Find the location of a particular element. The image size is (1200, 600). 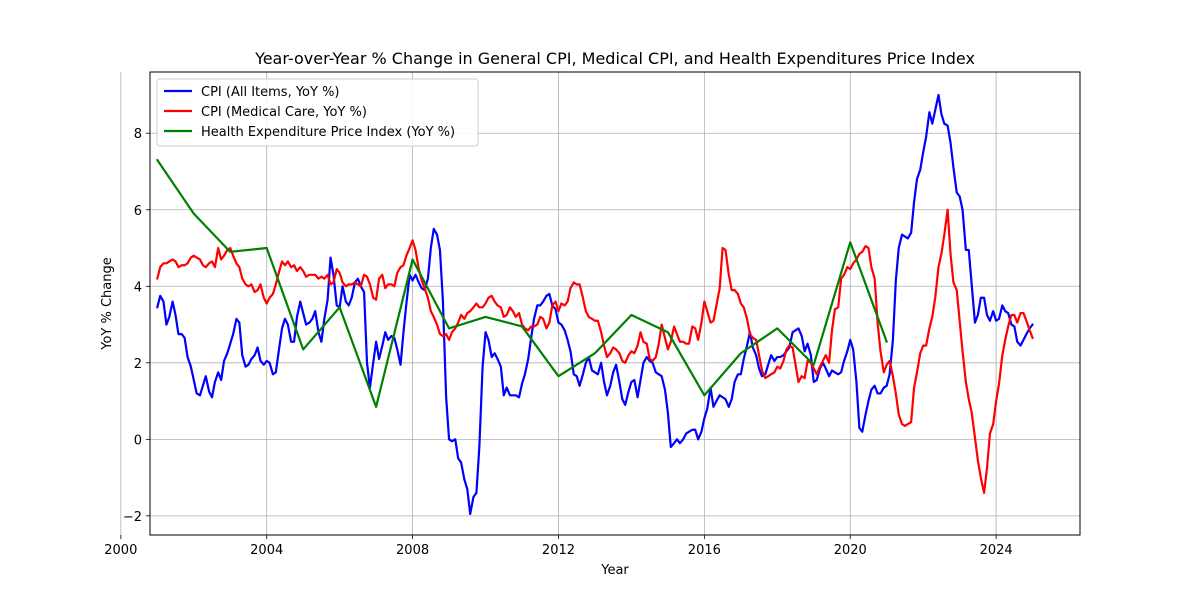

y-axis-title: YoY % Change is located at coordinates (107, 304).